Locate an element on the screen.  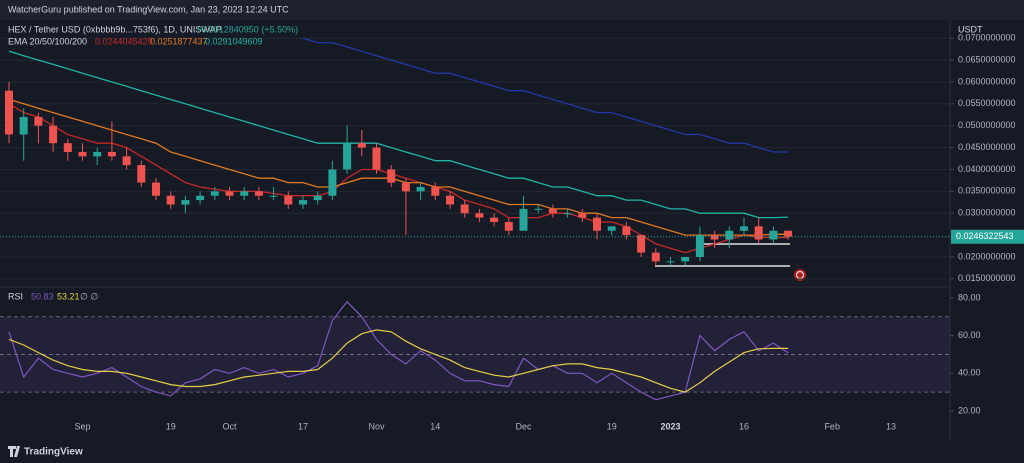
ema-value: 0.0244045429 is located at coordinates (124, 41).